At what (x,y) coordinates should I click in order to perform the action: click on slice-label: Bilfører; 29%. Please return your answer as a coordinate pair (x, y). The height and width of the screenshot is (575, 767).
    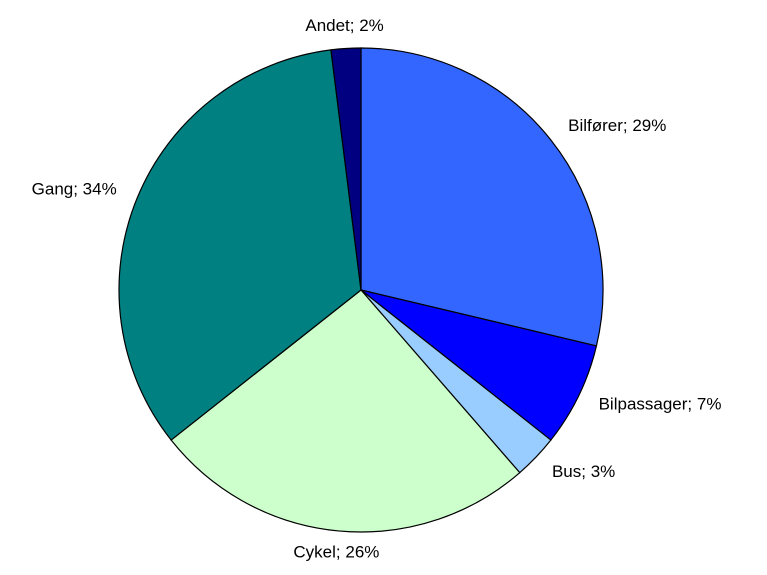
    Looking at the image, I should click on (617, 125).